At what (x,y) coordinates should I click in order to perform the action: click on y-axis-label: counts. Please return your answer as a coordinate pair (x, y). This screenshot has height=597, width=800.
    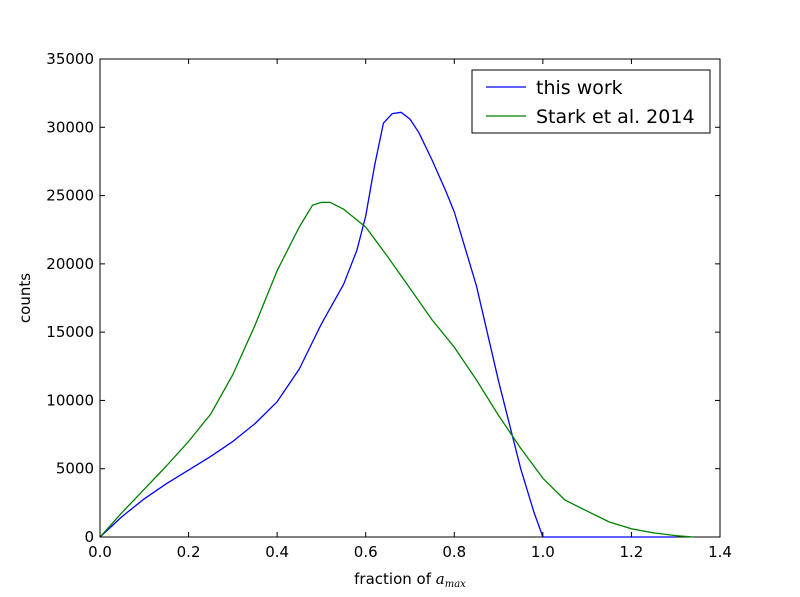
    Looking at the image, I should click on (25, 298).